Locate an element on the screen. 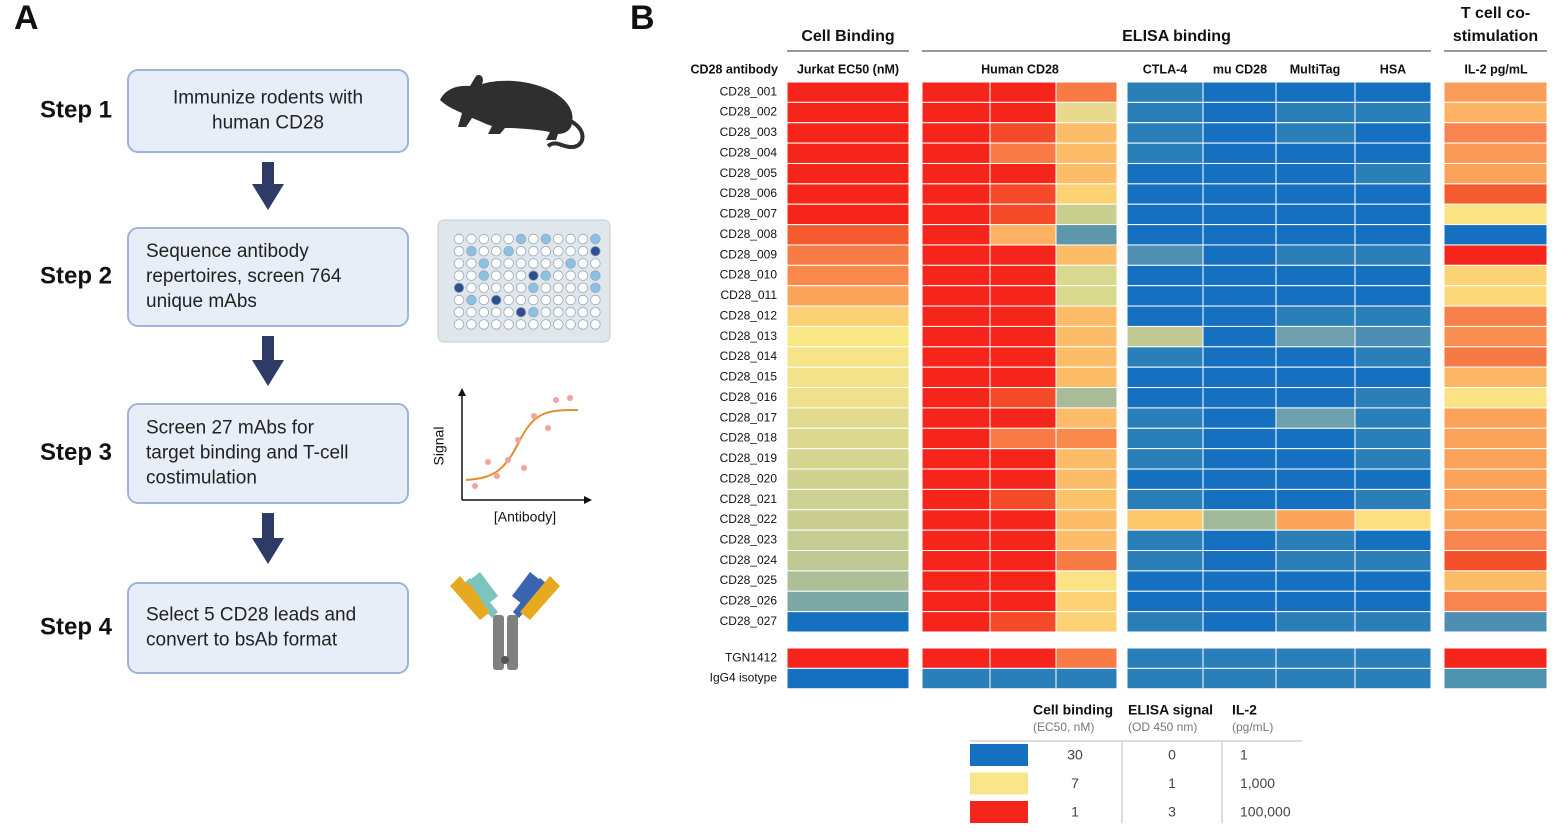 Image resolution: width=1559 pixels, height=833 pixels. group-title: ELISA binding is located at coordinates (1176, 36).